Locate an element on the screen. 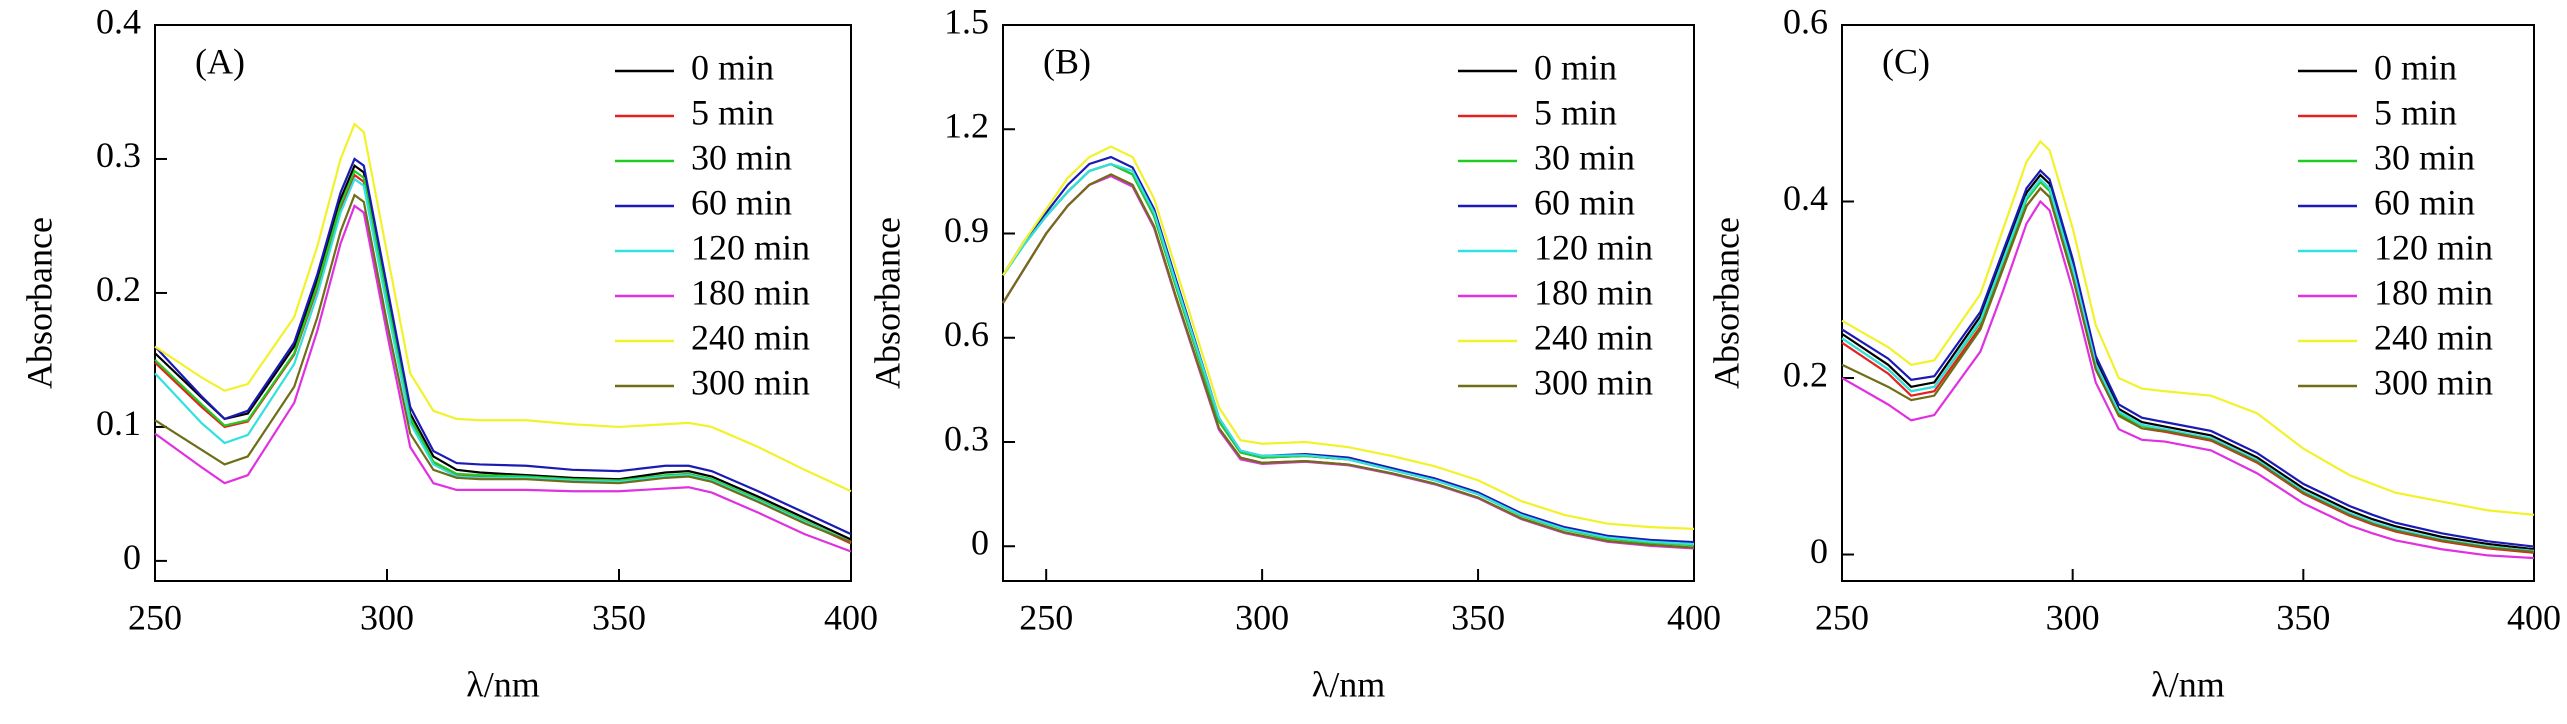 Image resolution: width=2567 pixels, height=724 pixels. y-tick-label: 1.2 is located at coordinates (966, 126).